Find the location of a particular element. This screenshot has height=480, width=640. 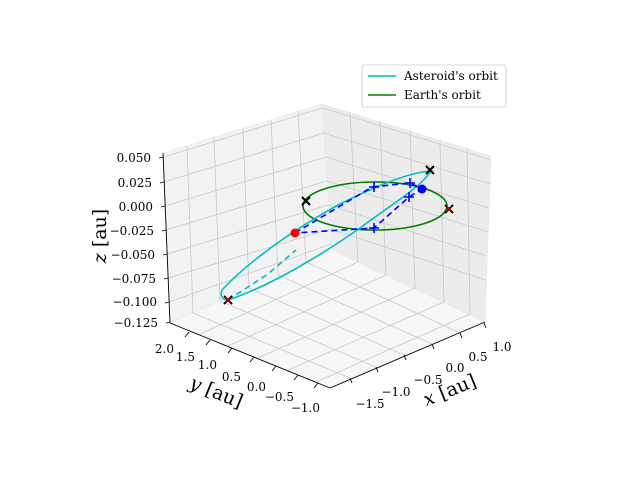

z-axis-unit: [au] is located at coordinates (100, 228).